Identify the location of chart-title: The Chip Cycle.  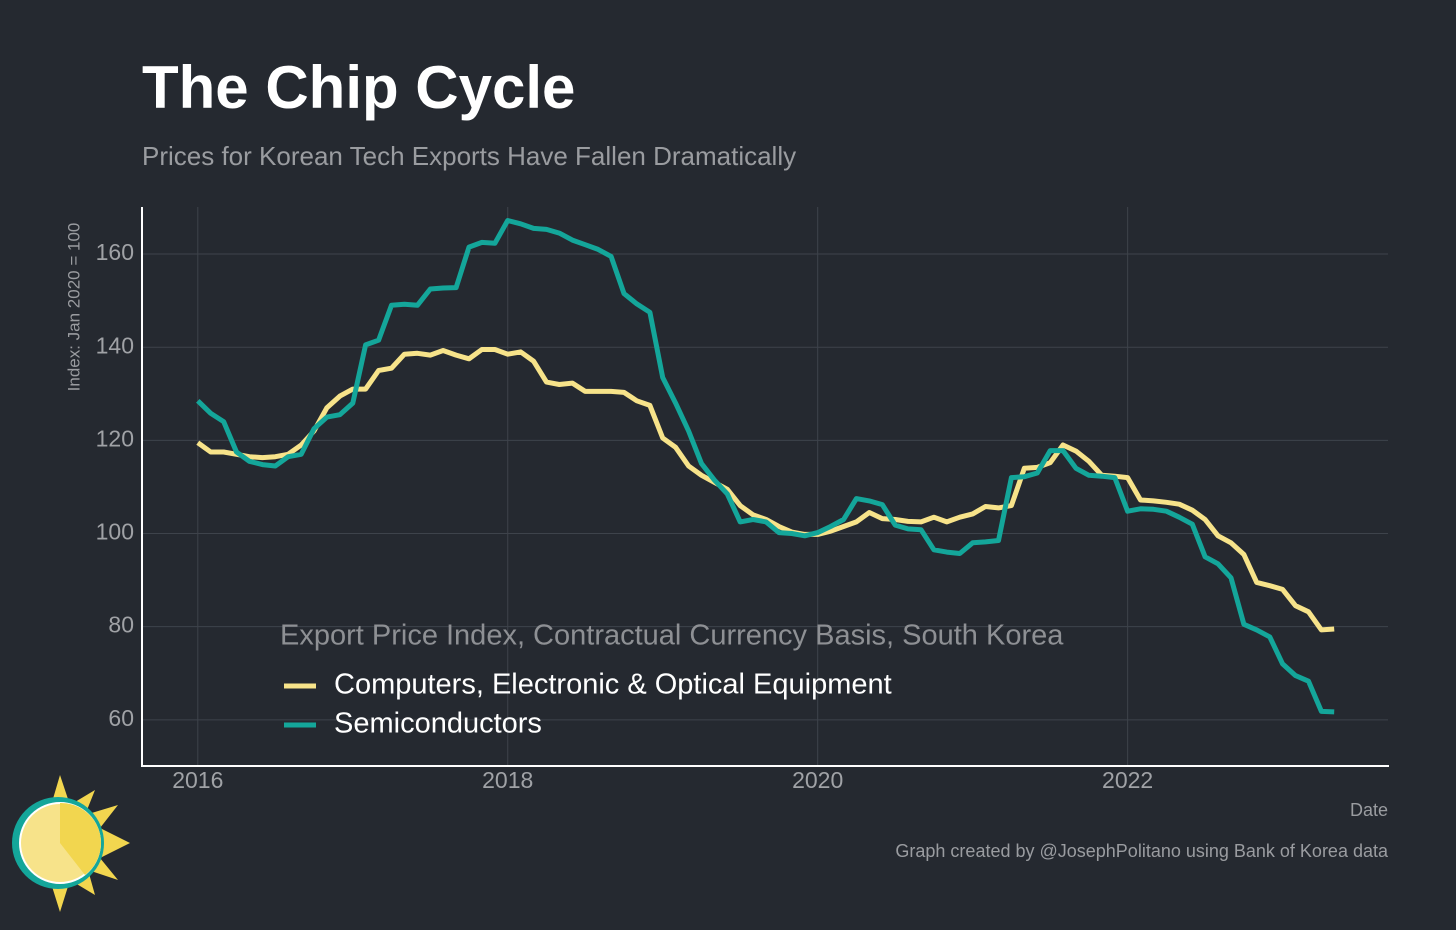
(358, 87).